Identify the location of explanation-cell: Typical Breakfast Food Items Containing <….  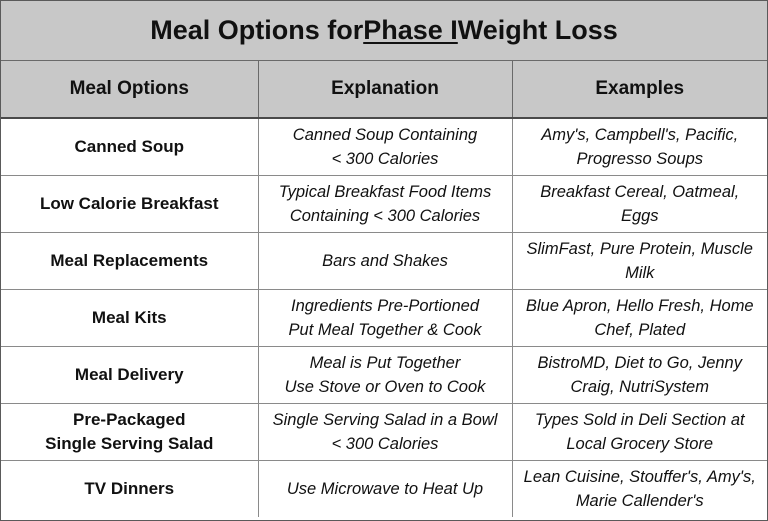
(385, 204).